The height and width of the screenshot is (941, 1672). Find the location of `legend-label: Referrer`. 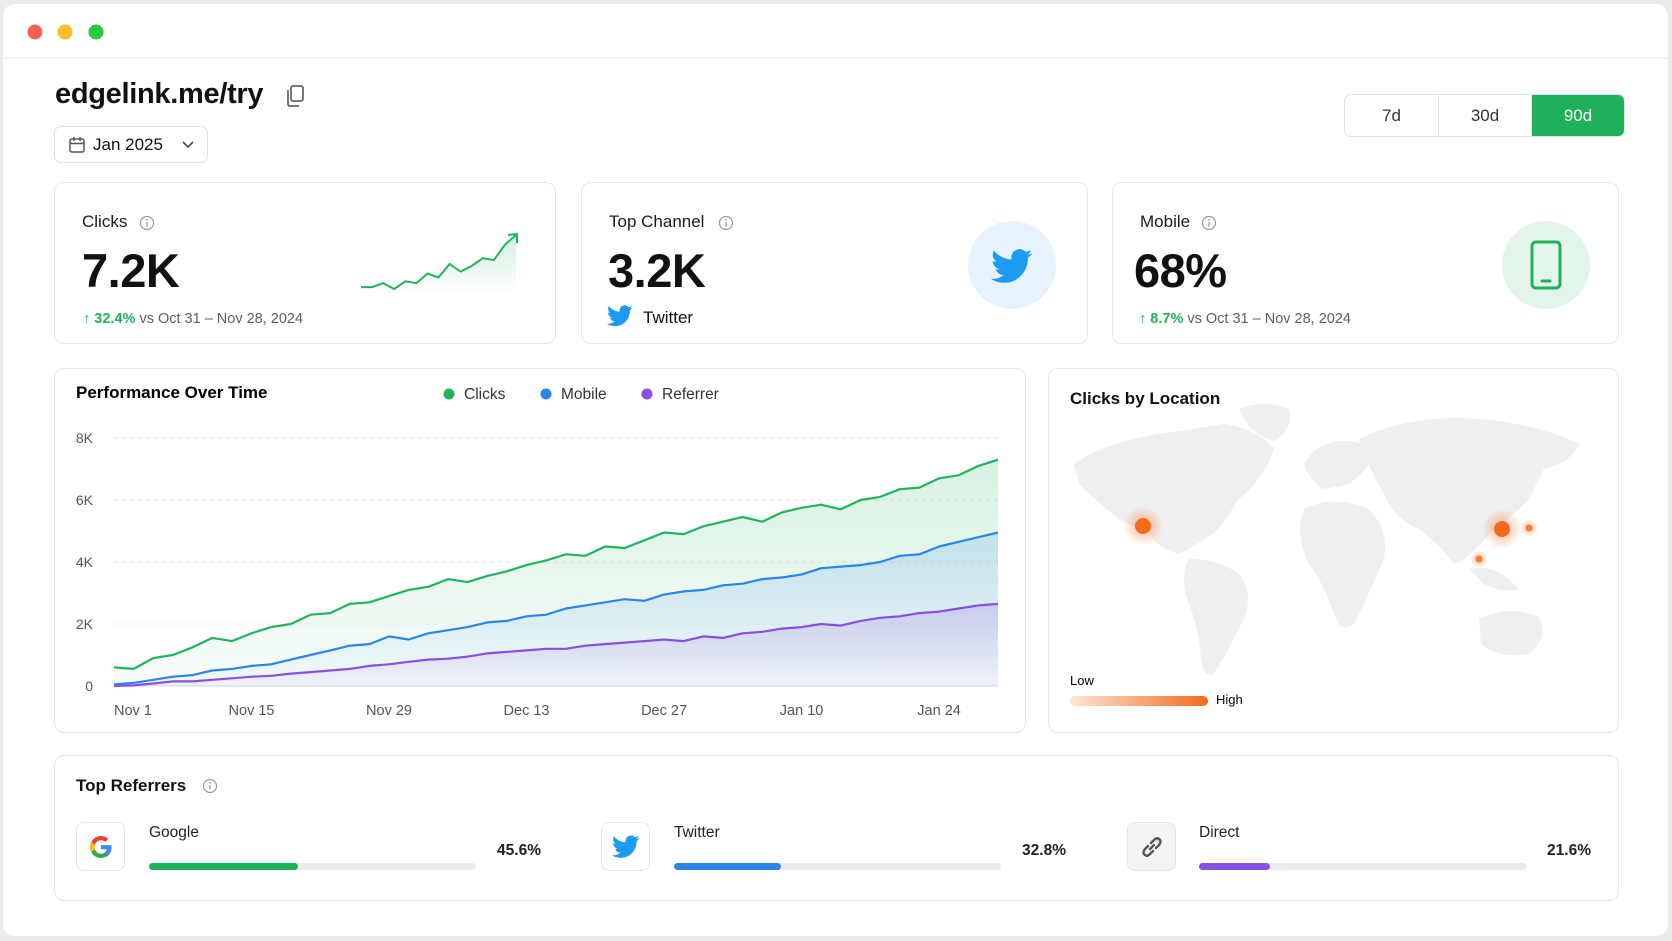

legend-label: Referrer is located at coordinates (690, 394).